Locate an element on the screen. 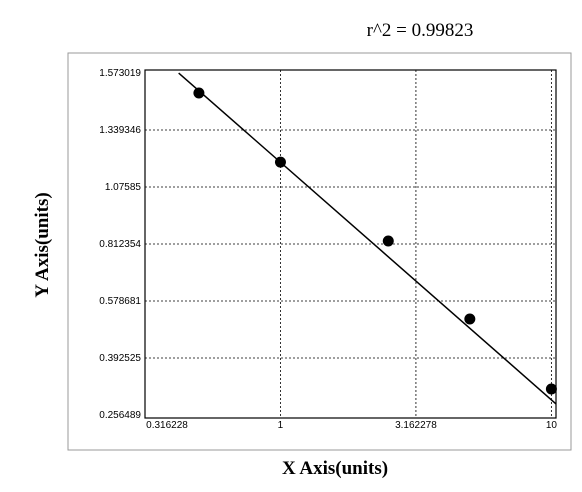 This screenshot has width=582, height=492. y-tick-label: 1.07585 is located at coordinates (123, 187).